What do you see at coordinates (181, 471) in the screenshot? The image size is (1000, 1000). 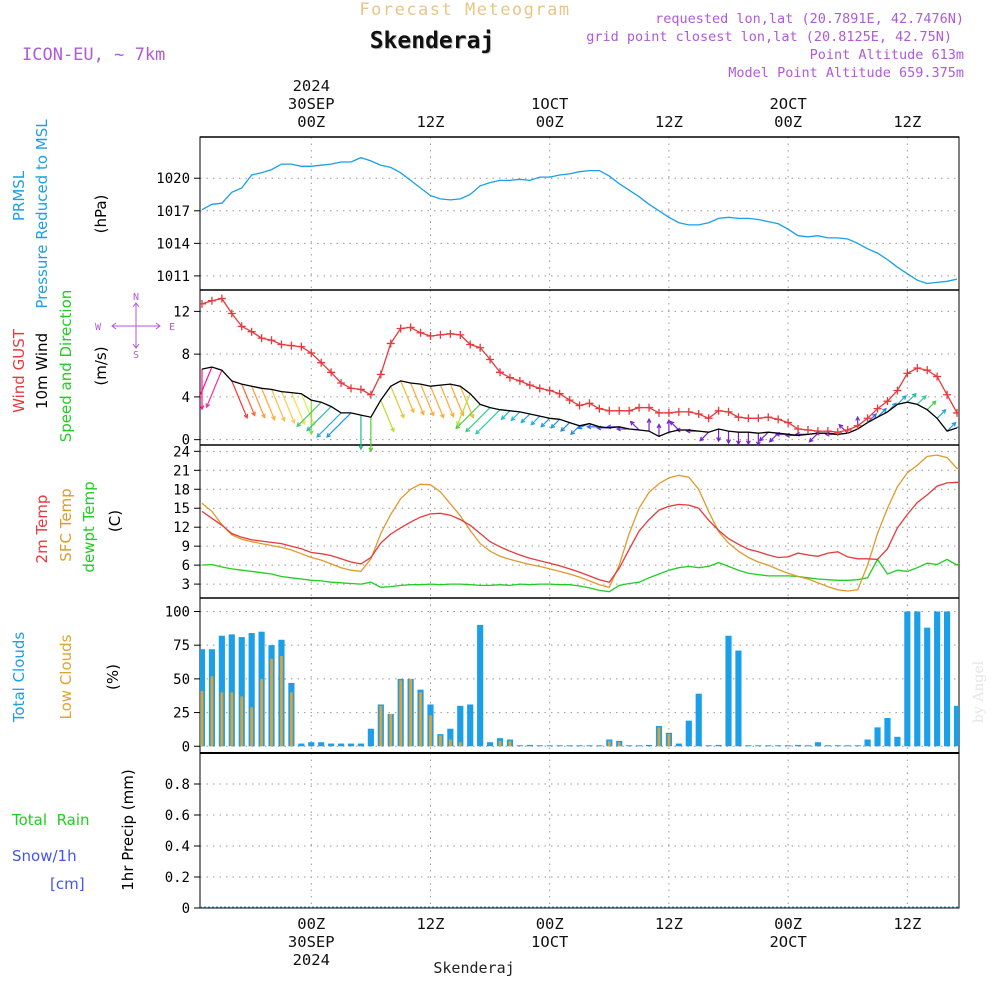 I see `y-tick-label: 21` at bounding box center [181, 471].